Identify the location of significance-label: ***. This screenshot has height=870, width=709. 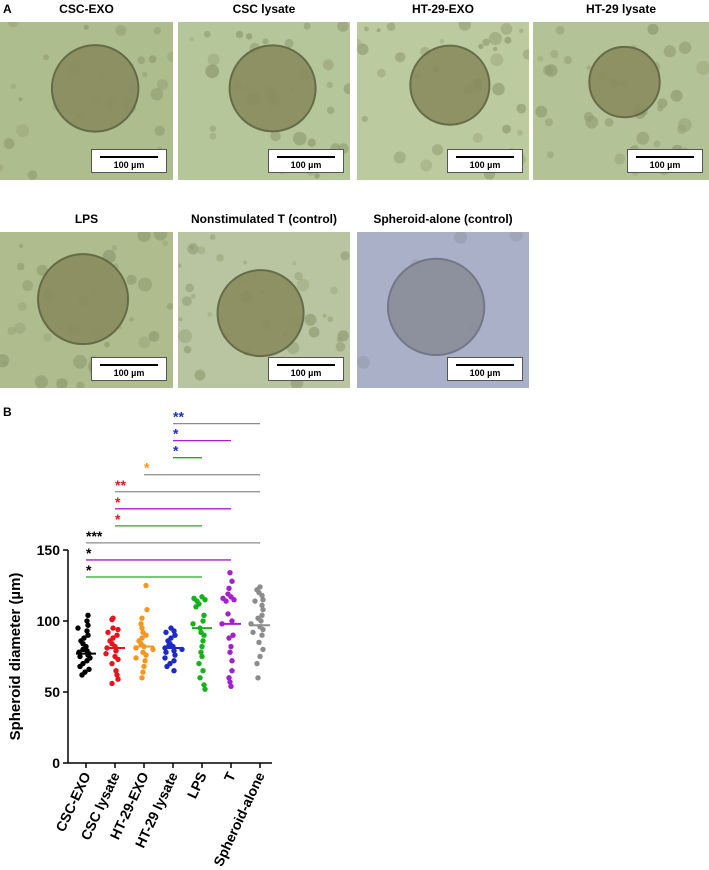
(94, 536).